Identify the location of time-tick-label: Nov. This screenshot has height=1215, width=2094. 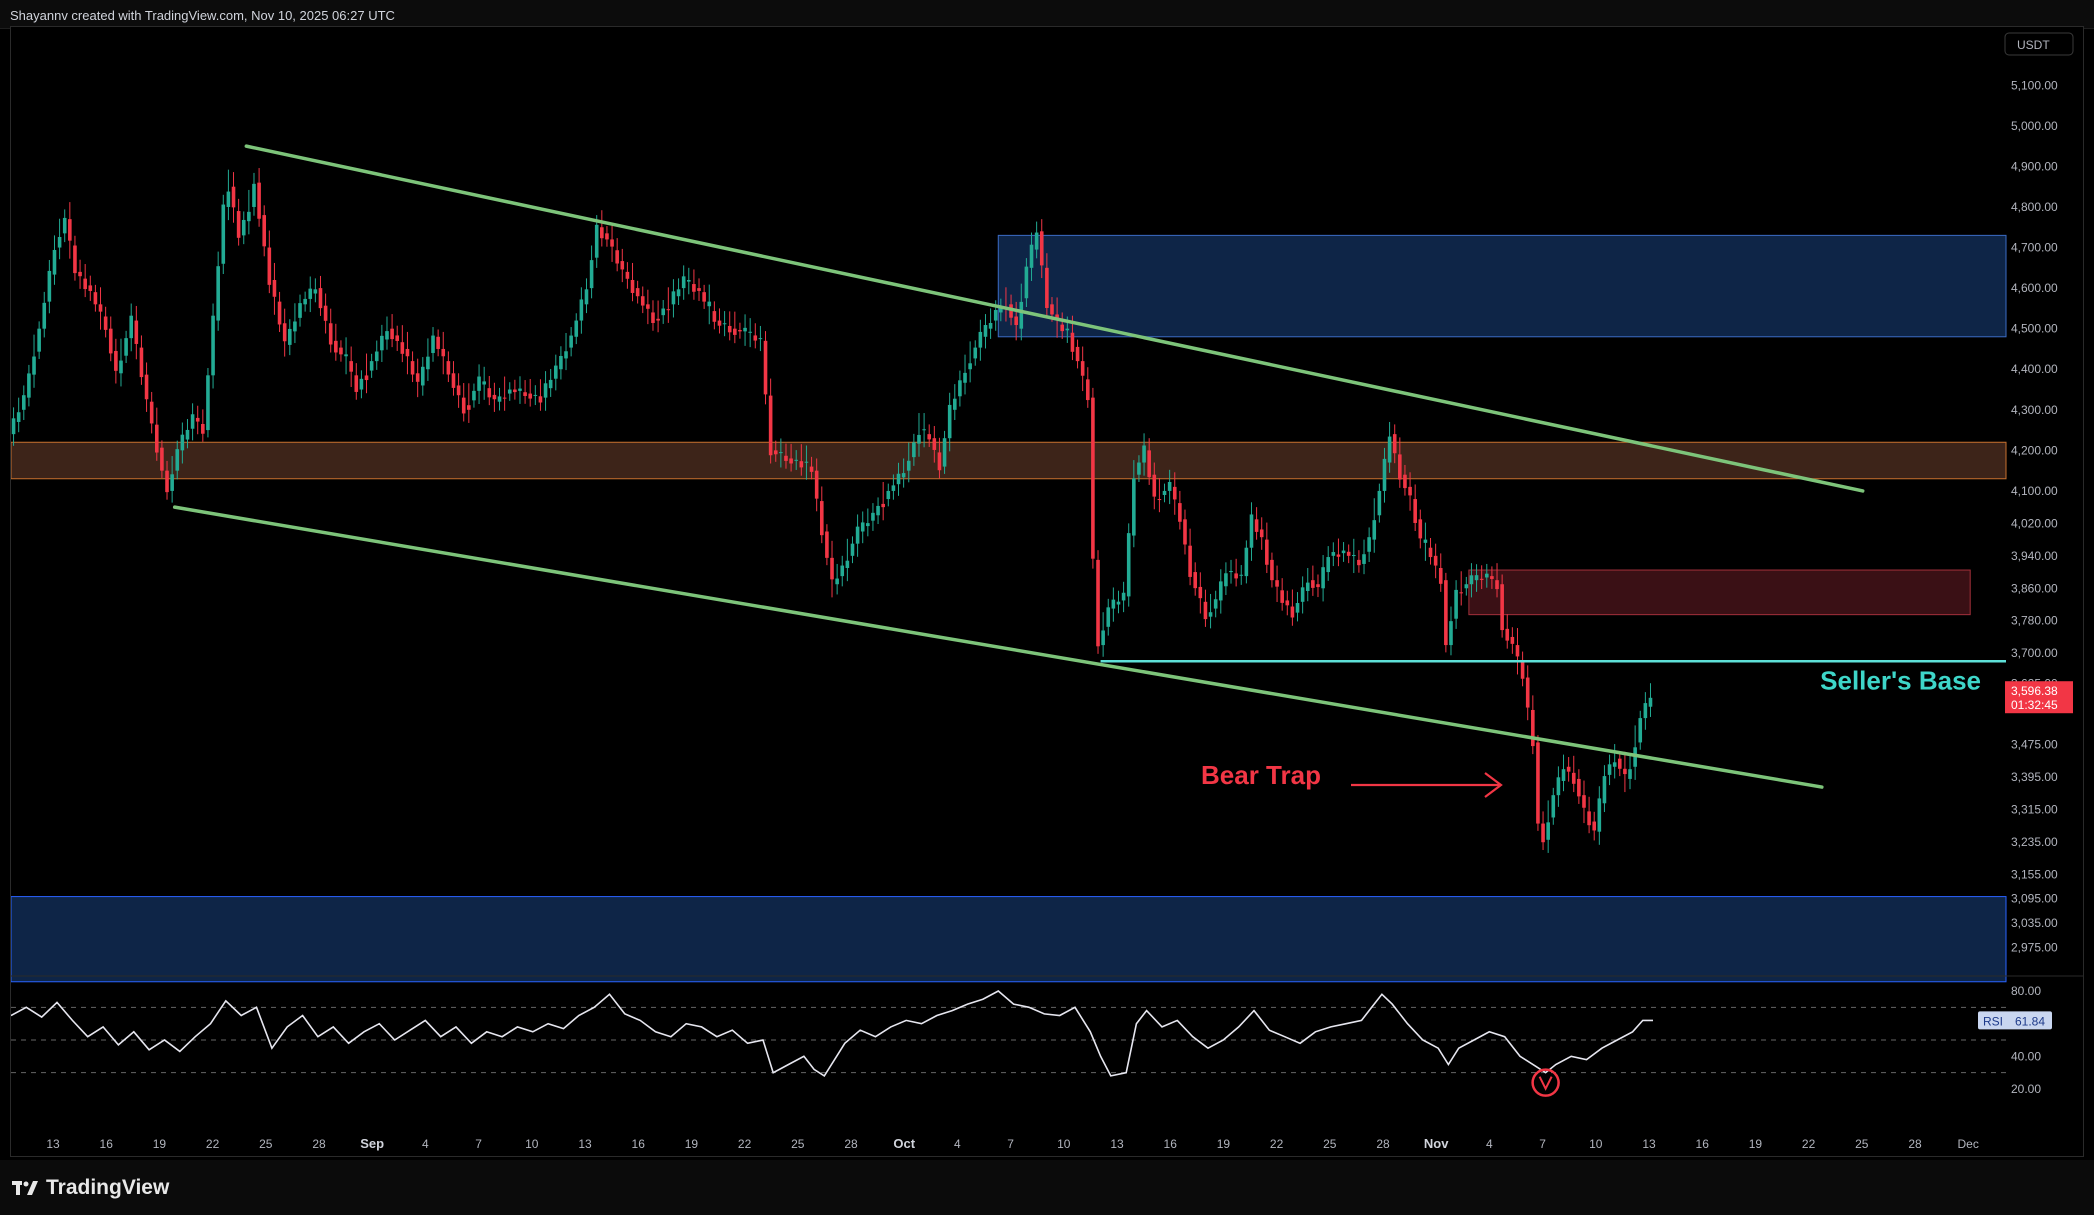
(1436, 1143).